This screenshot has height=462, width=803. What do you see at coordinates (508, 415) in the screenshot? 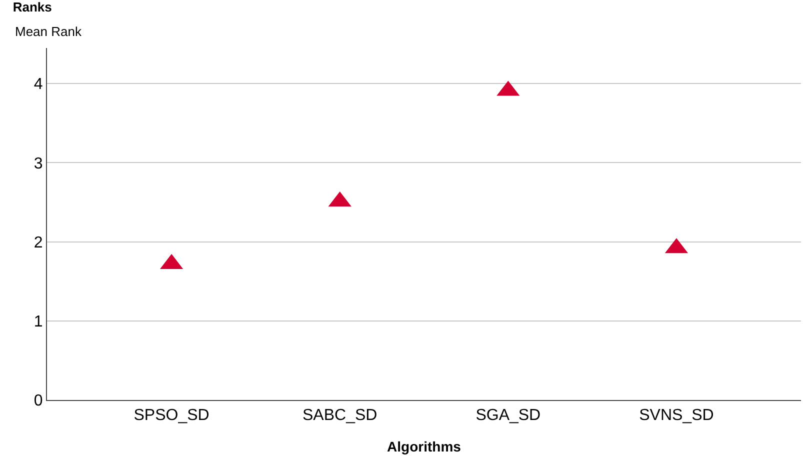
I see `x-tick-label: SGA_SD` at bounding box center [508, 415].